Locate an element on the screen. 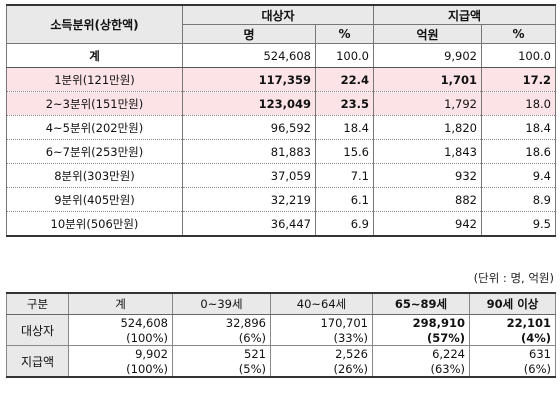  cell-pct: 18.4 is located at coordinates (344, 127).